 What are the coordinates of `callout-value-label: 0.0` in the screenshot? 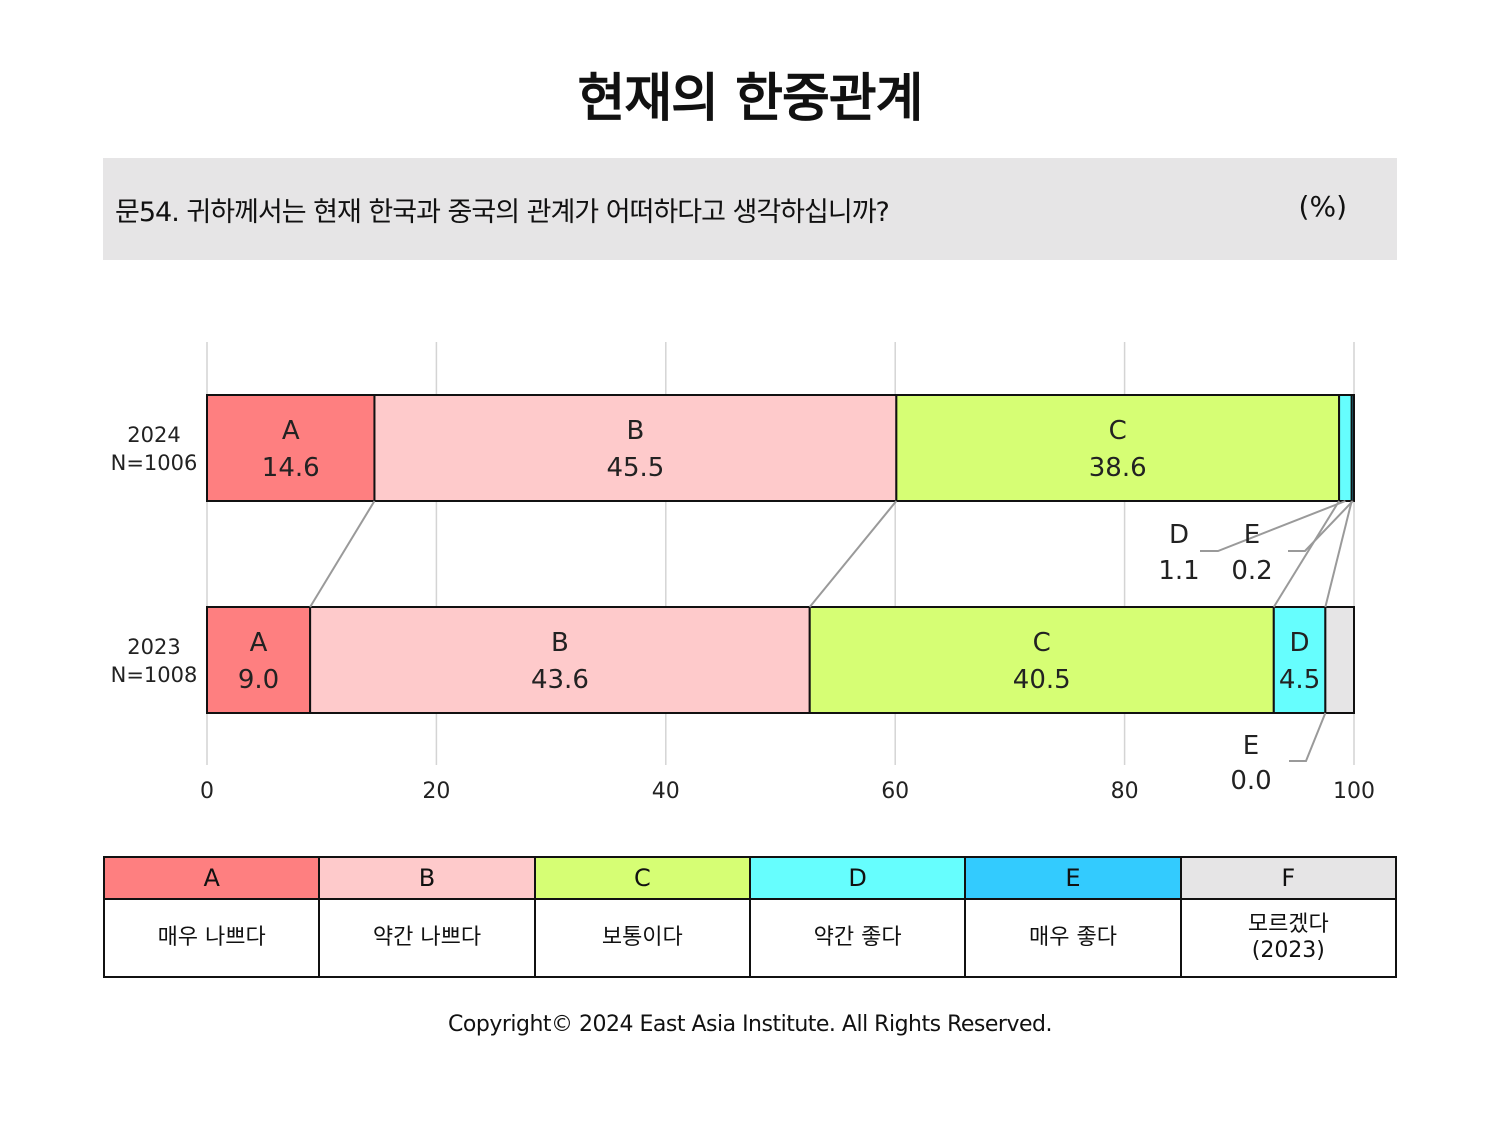 It's located at (1250, 781).